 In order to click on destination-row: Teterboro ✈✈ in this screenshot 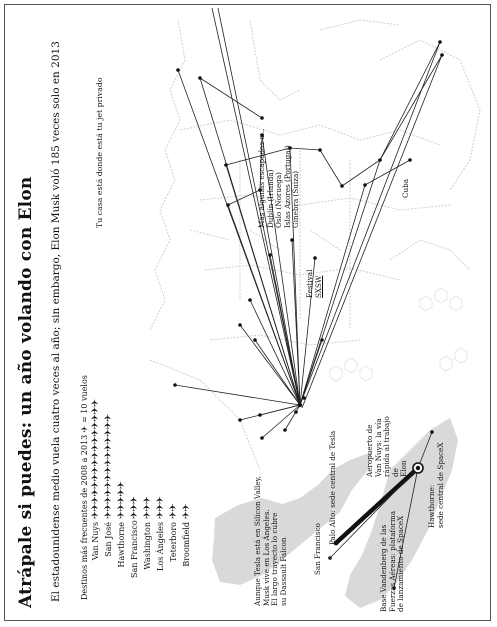, I will do `click(173, 541)`.